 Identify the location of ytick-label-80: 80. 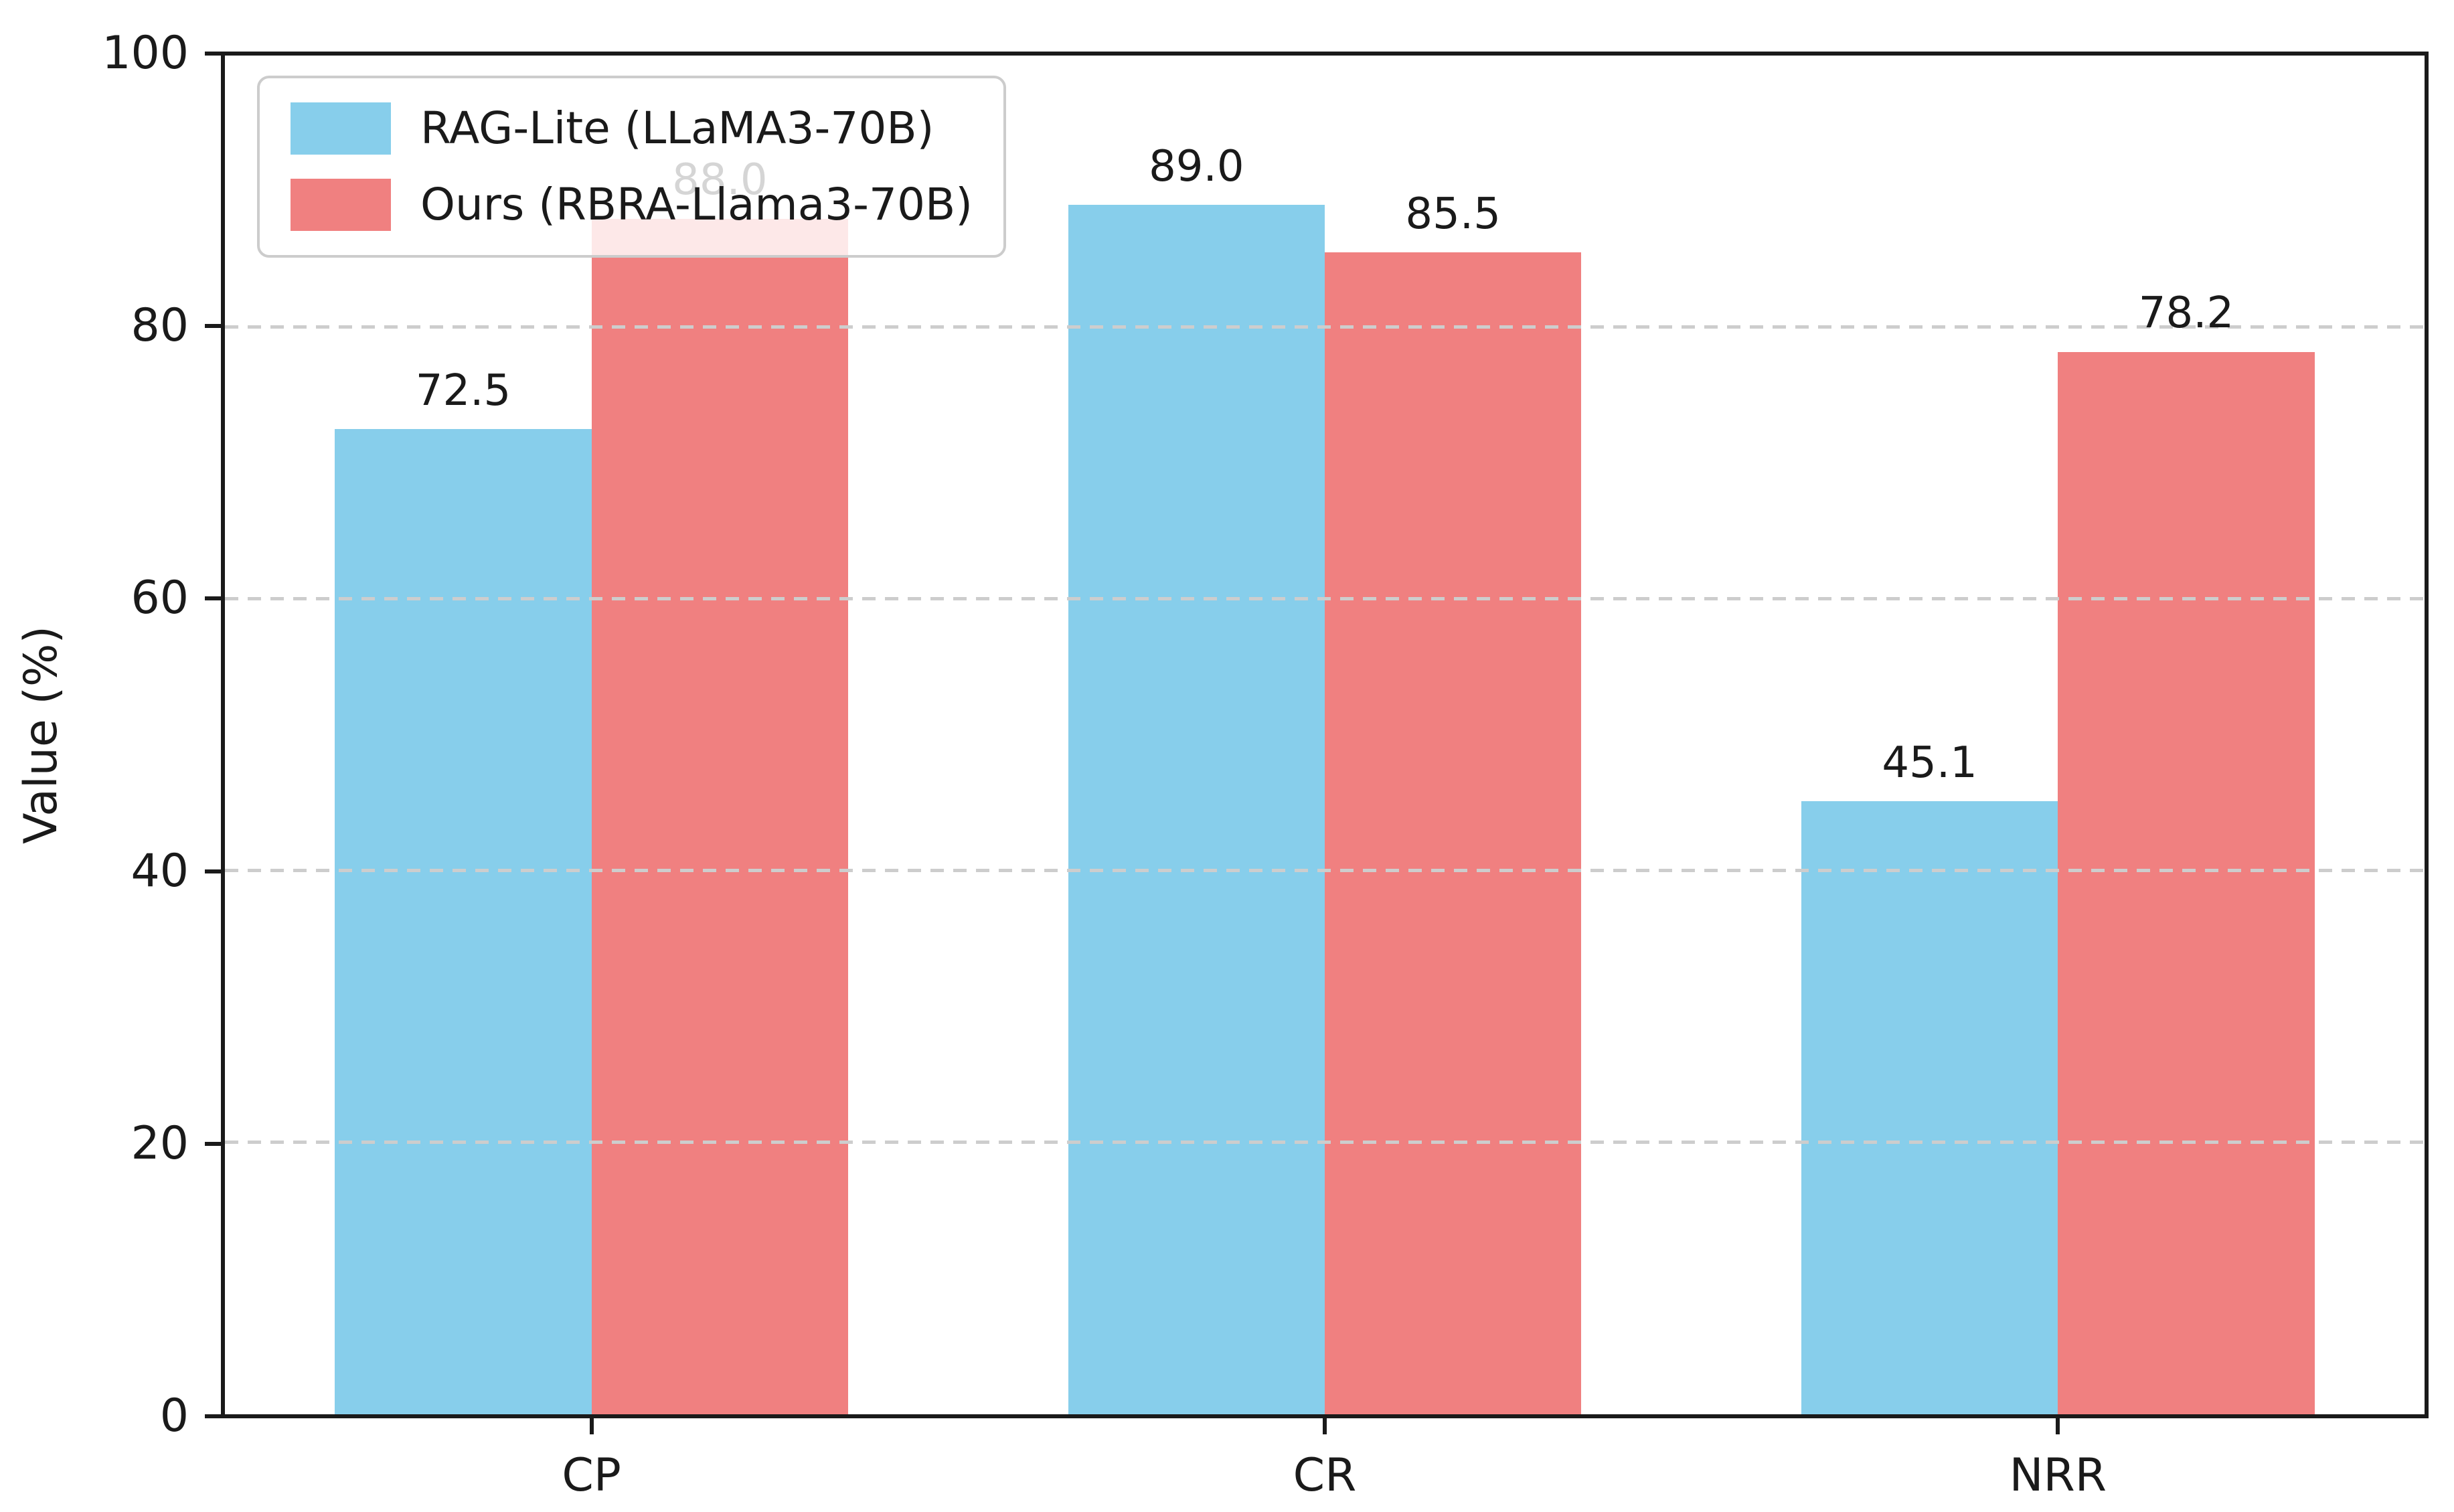
(160, 326).